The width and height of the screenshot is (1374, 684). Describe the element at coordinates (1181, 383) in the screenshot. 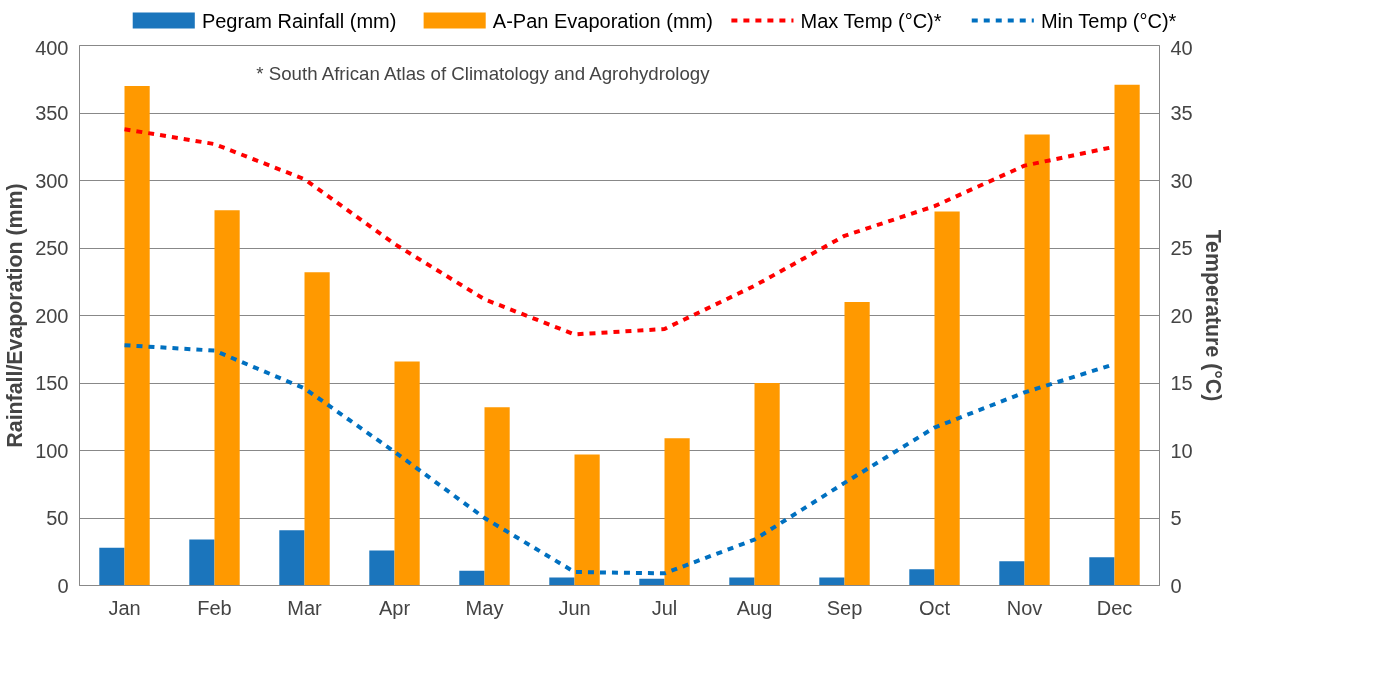

I see `y2-tick-label: 15` at that location.